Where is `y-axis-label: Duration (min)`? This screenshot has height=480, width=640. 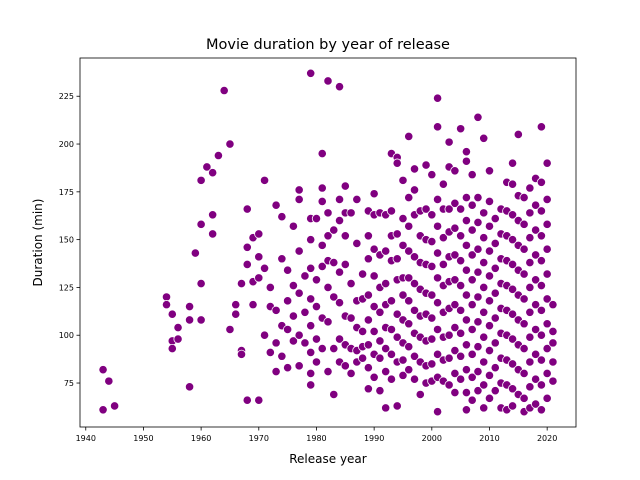
y-axis-label: Duration (min) is located at coordinates (38, 243).